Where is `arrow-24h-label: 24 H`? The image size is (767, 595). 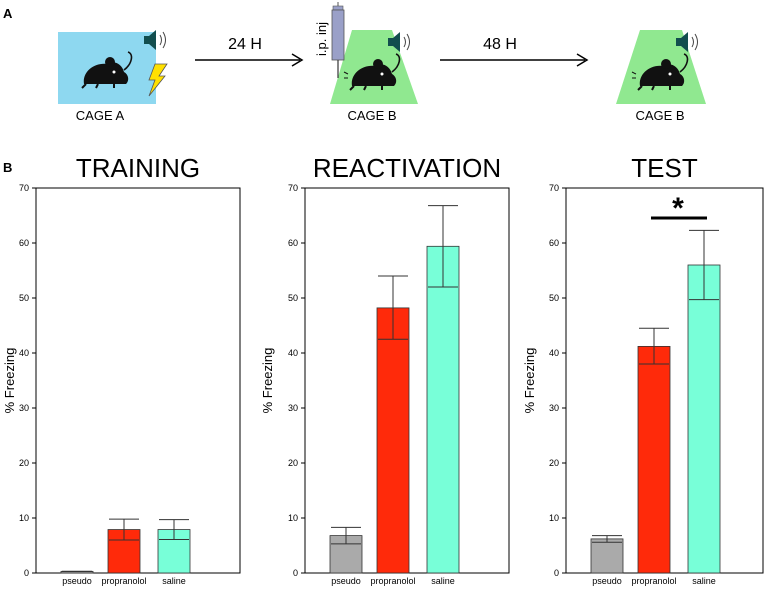 arrow-24h-label: 24 H is located at coordinates (245, 44).